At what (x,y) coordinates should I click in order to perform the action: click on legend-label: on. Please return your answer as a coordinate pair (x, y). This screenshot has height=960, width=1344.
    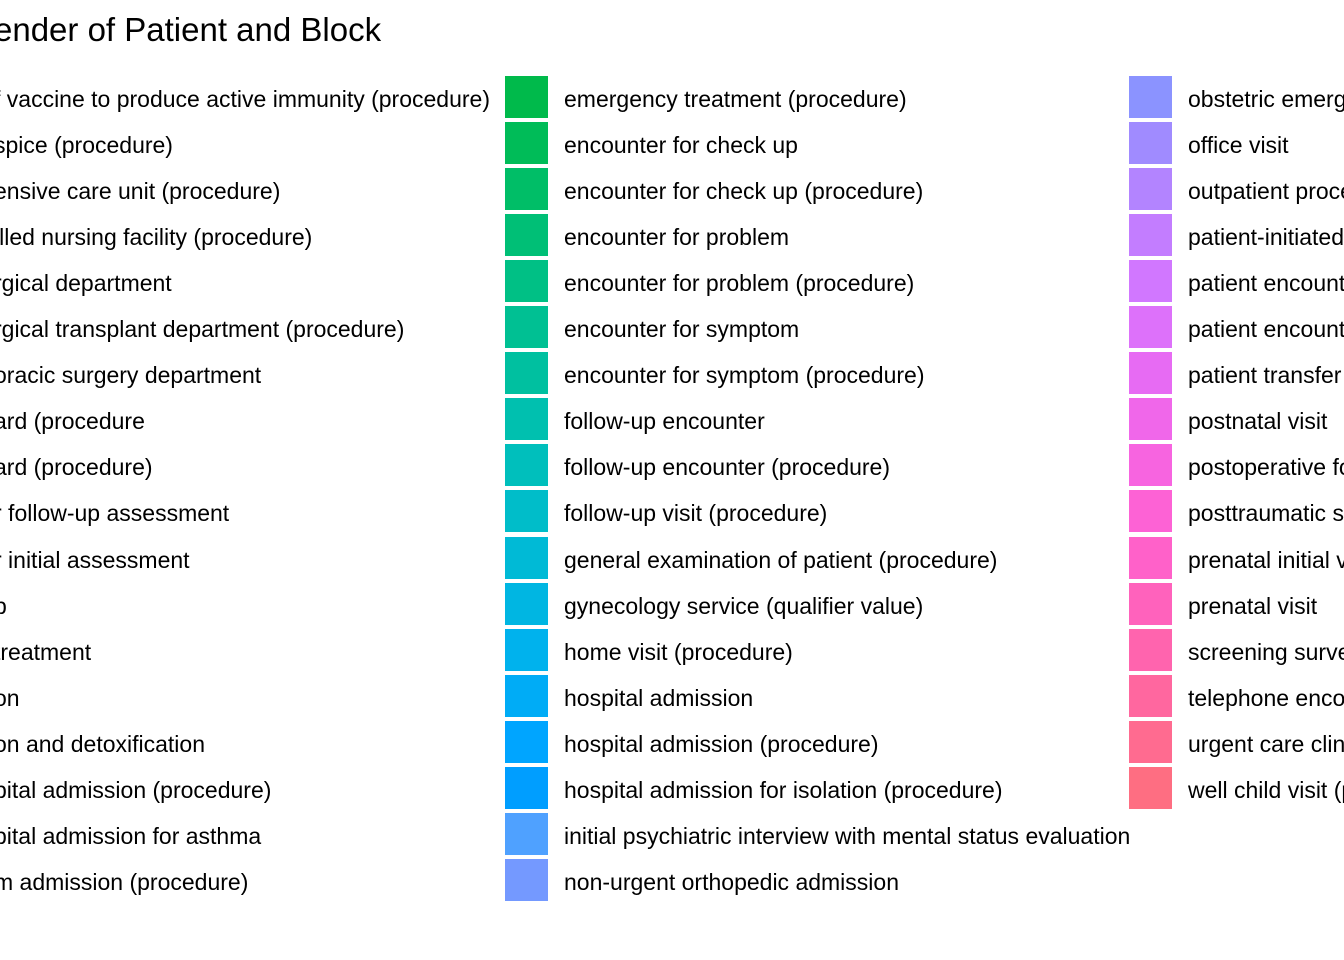
    Looking at the image, I should click on (10, 697).